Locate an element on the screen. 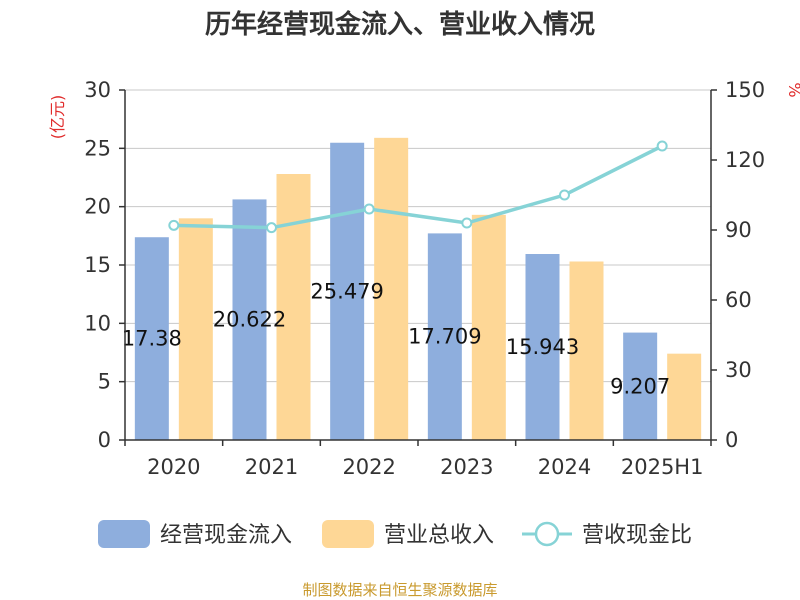 The width and height of the screenshot is (800, 600). left-tick-label: 30 is located at coordinates (97, 90).